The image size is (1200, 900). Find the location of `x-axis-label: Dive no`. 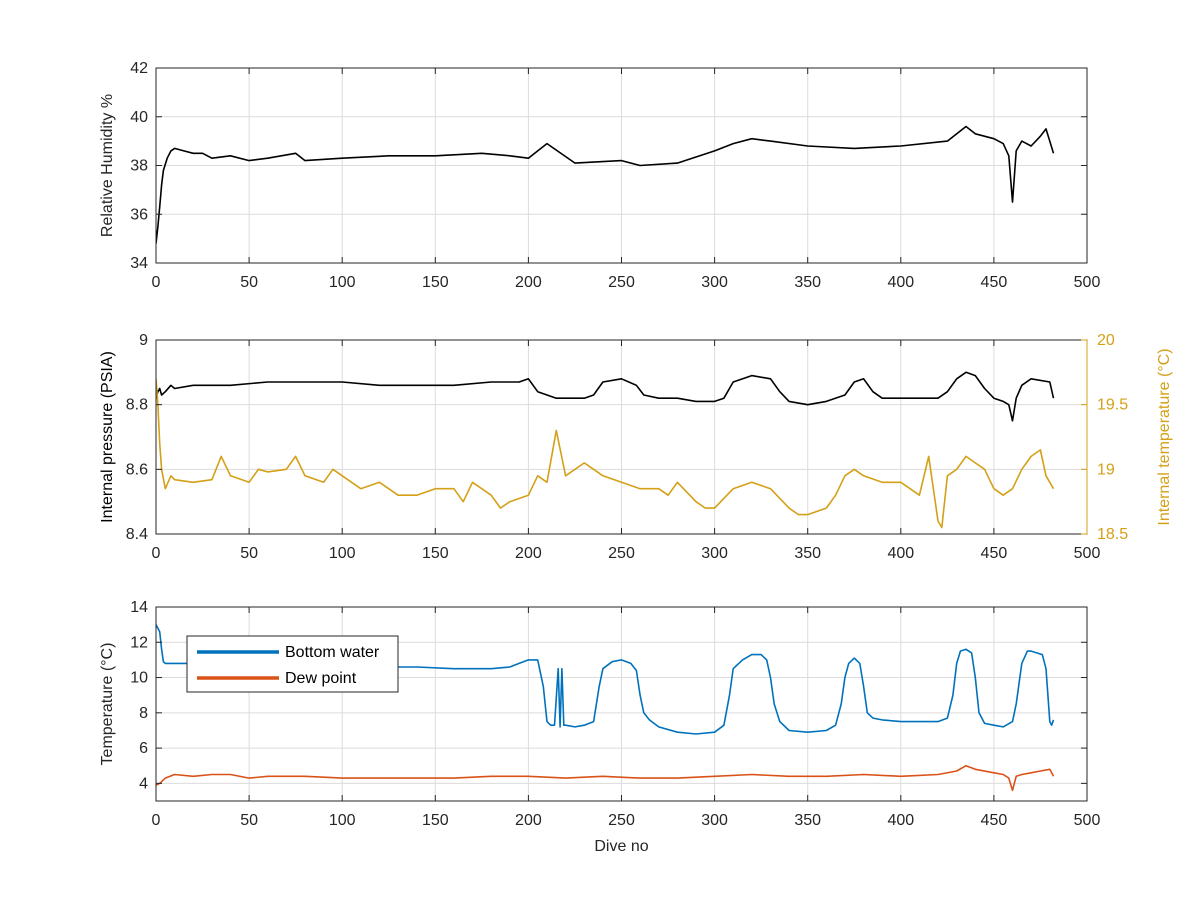

x-axis-label: Dive no is located at coordinates (621, 846).